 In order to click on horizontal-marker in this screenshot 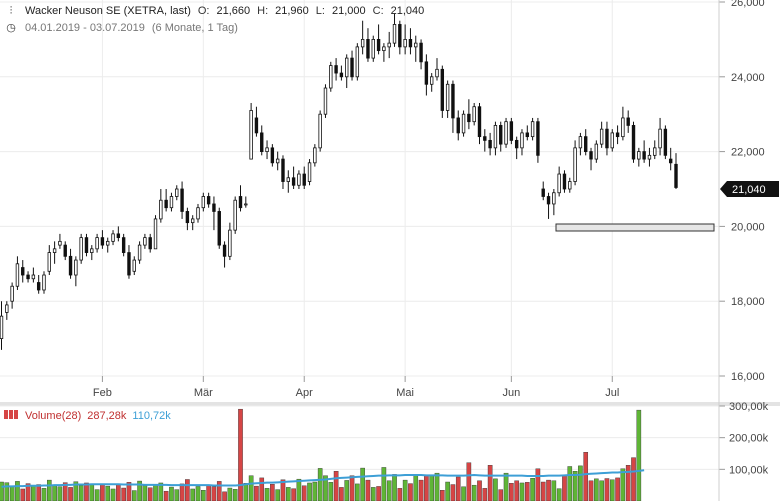, I will do `click(635, 227)`.